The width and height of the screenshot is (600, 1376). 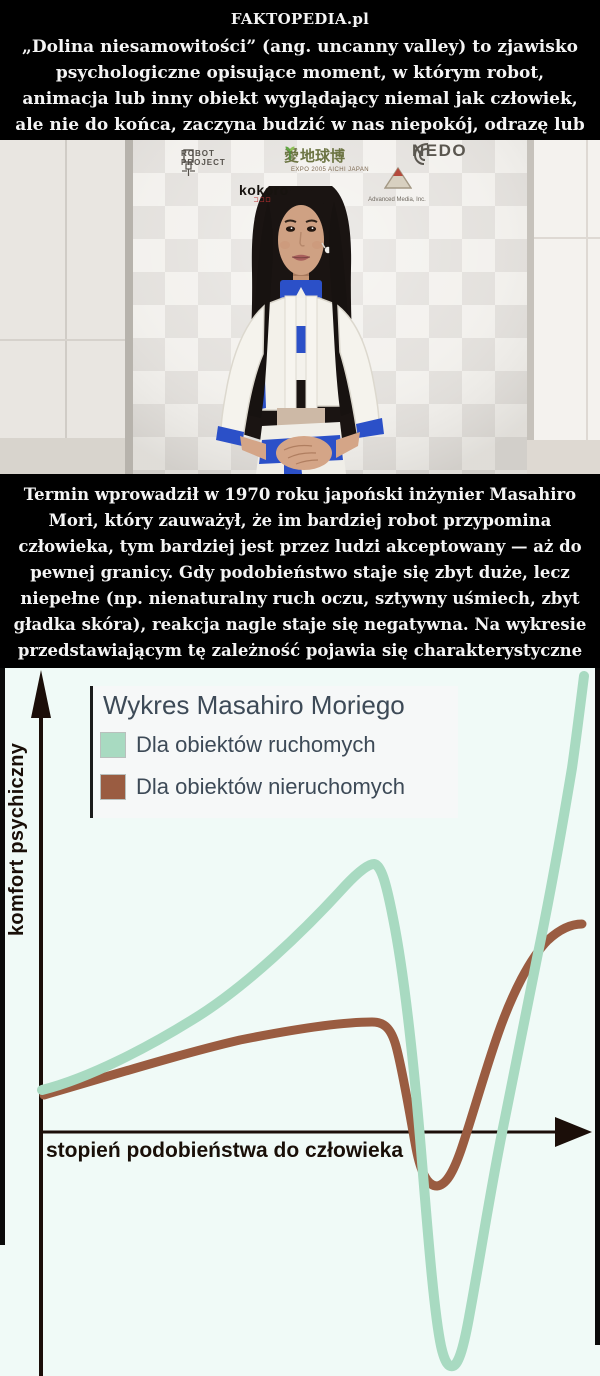 What do you see at coordinates (301, 290) in the screenshot?
I see `android-choker` at bounding box center [301, 290].